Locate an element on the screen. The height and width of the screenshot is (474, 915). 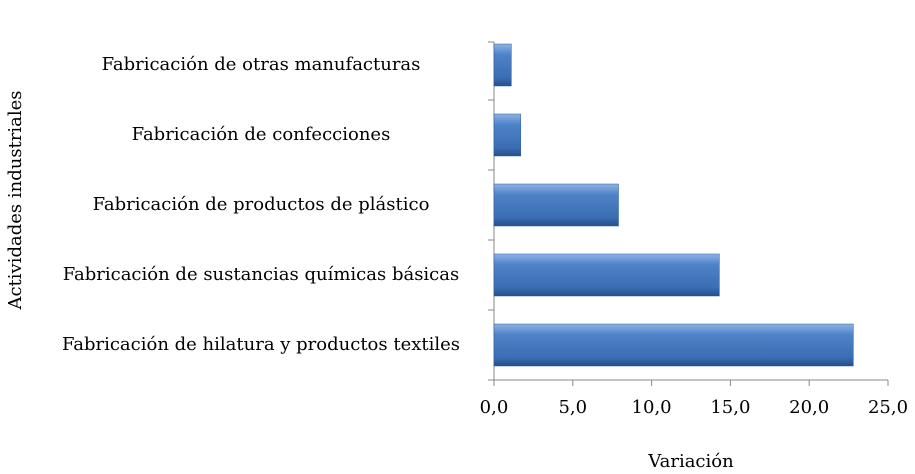
x-tick-label: 10,0 is located at coordinates (652, 407).